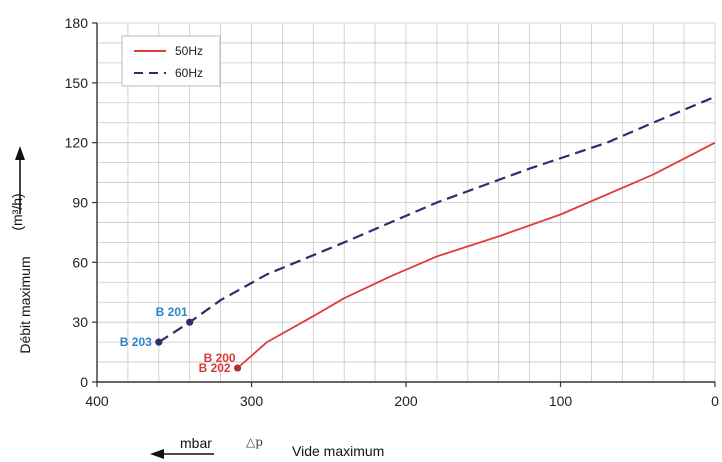 The width and height of the screenshot is (722, 462). What do you see at coordinates (182, 454) in the screenshot?
I see `x-axis-arrow-icon` at bounding box center [182, 454].